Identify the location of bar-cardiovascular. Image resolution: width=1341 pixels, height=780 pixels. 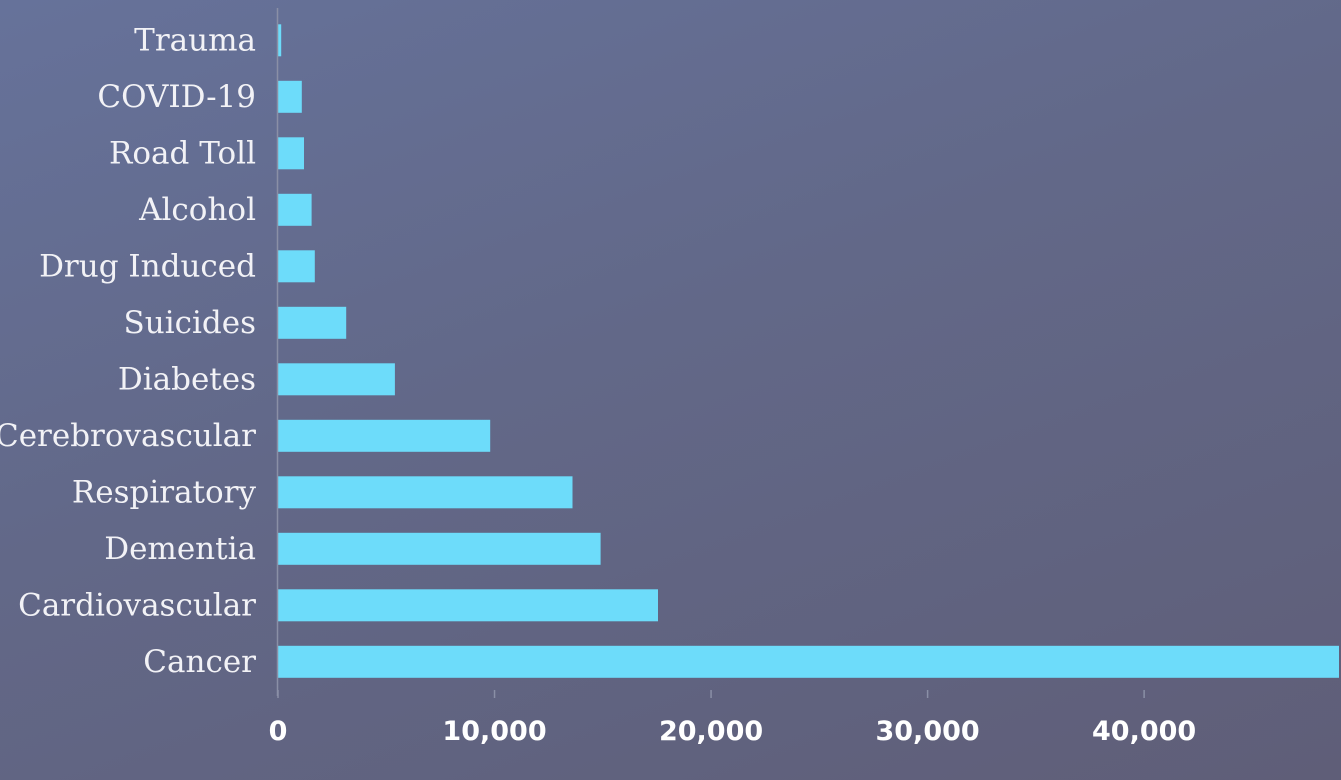
(468, 605).